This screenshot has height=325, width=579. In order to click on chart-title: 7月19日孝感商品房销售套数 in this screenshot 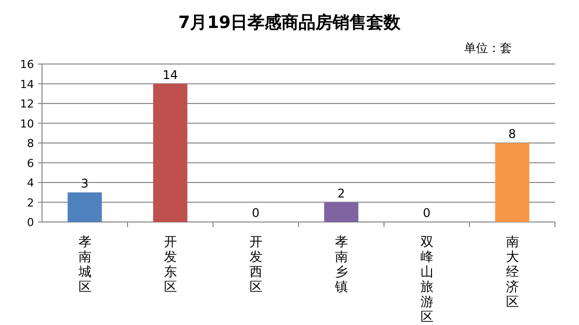, I will do `click(290, 23)`.